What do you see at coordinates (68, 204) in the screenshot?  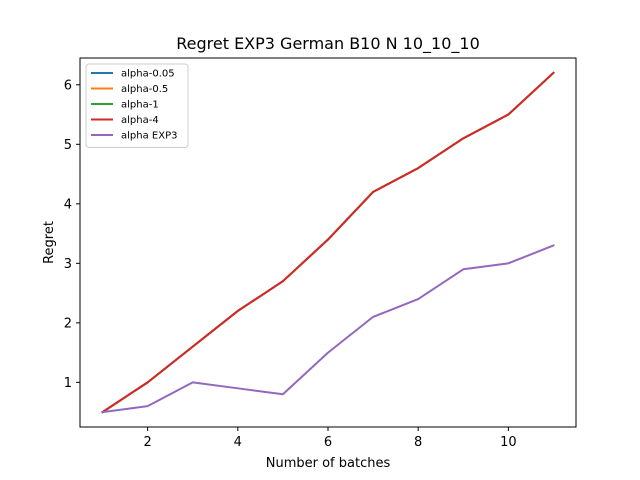 I see `y-tick-label-3: 4` at bounding box center [68, 204].